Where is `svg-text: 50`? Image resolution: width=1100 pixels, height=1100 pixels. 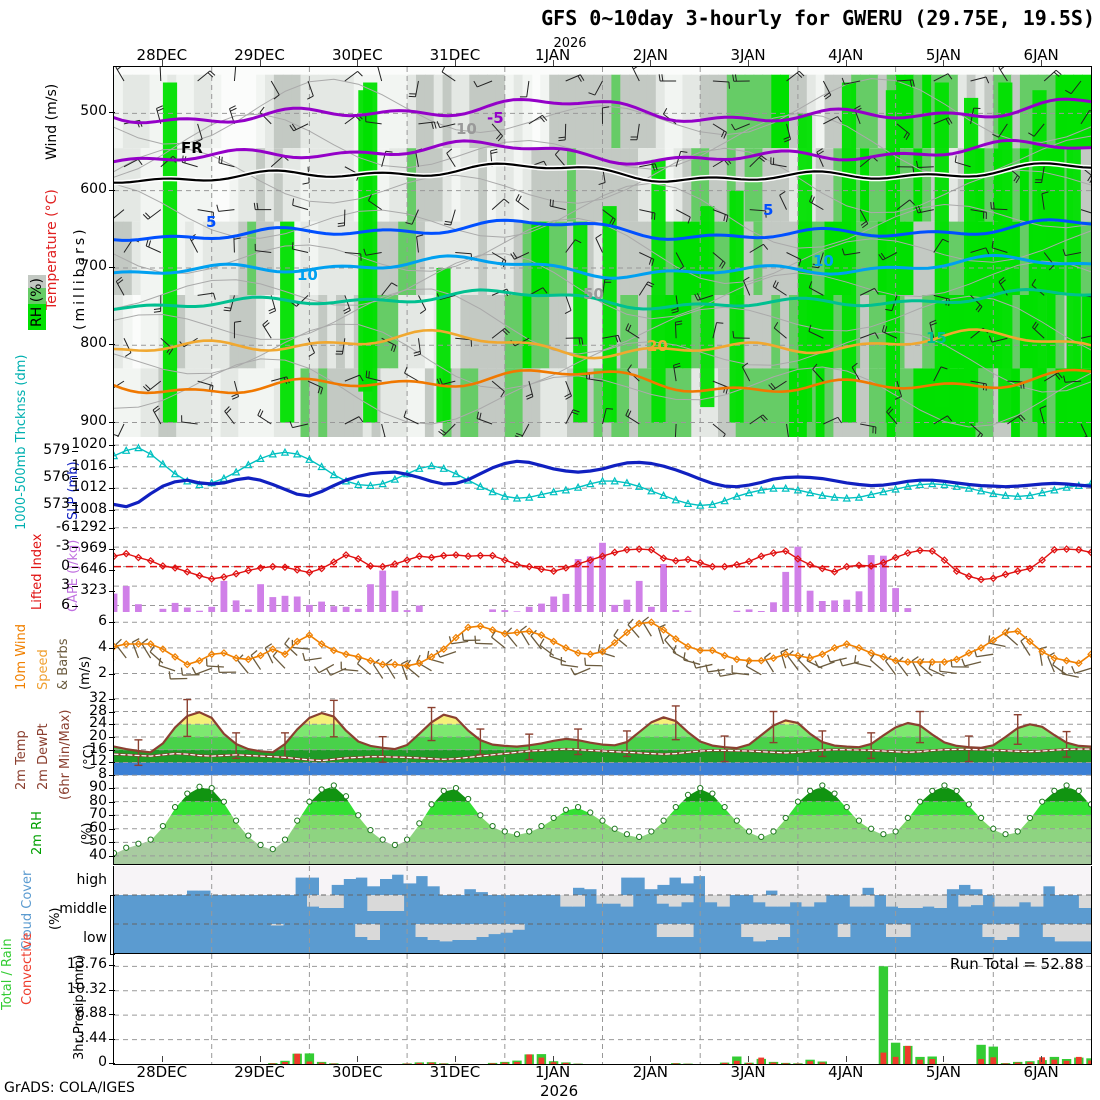
svg-text: 50 is located at coordinates (593, 294).